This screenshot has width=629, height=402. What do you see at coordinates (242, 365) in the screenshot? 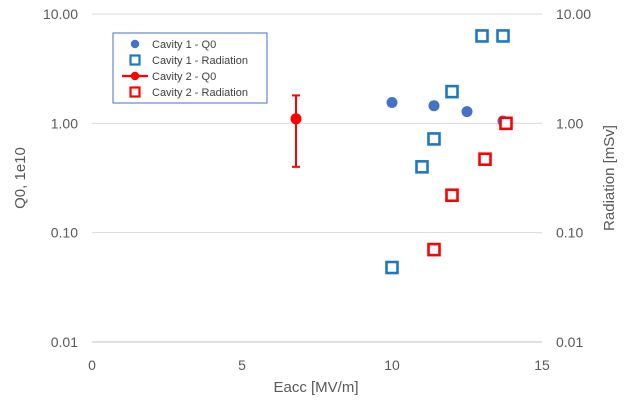
I see `x-tick-label: 5` at bounding box center [242, 365].